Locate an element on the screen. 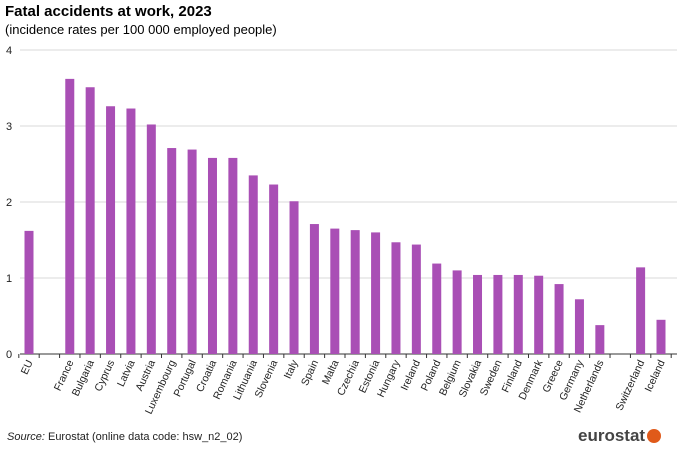 The width and height of the screenshot is (680, 452). bar-malta is located at coordinates (335, 291).